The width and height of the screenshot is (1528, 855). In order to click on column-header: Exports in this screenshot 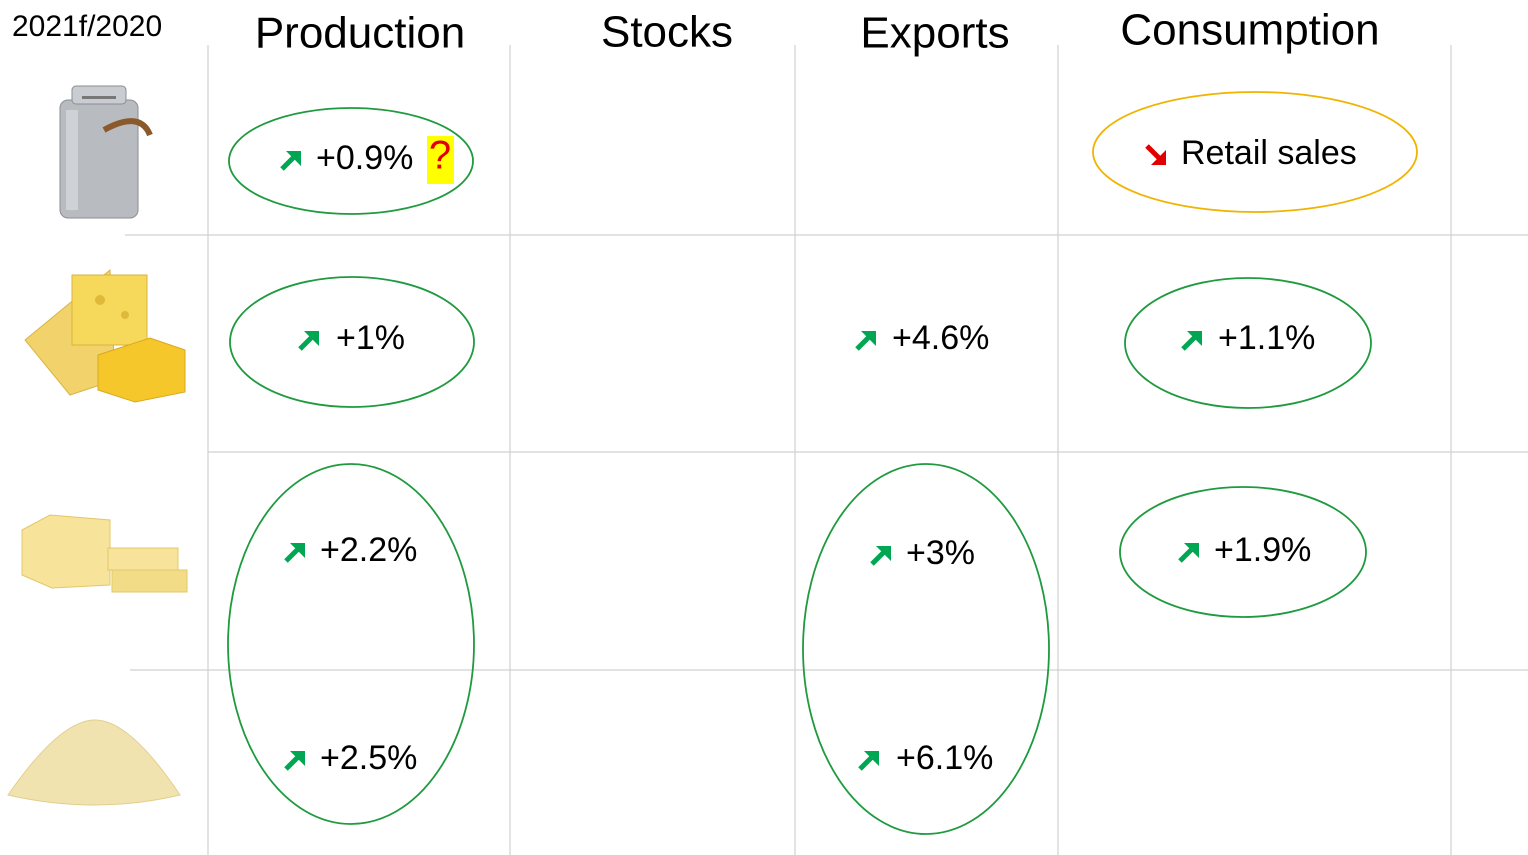, I will do `click(934, 33)`.